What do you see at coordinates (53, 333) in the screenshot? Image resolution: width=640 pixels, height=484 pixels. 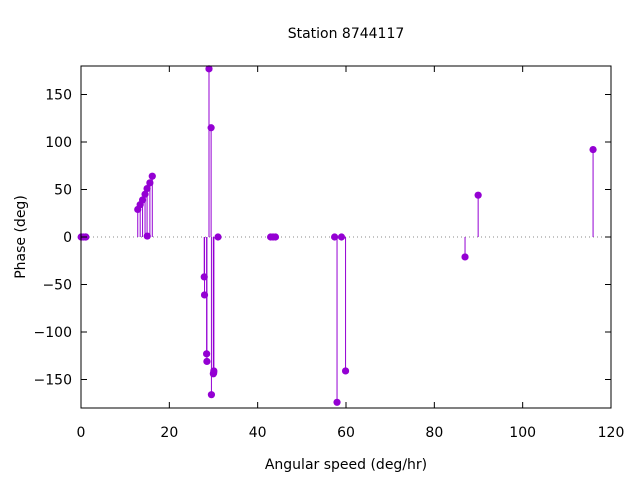 I see `y-tick-label--100: −100` at bounding box center [53, 333].